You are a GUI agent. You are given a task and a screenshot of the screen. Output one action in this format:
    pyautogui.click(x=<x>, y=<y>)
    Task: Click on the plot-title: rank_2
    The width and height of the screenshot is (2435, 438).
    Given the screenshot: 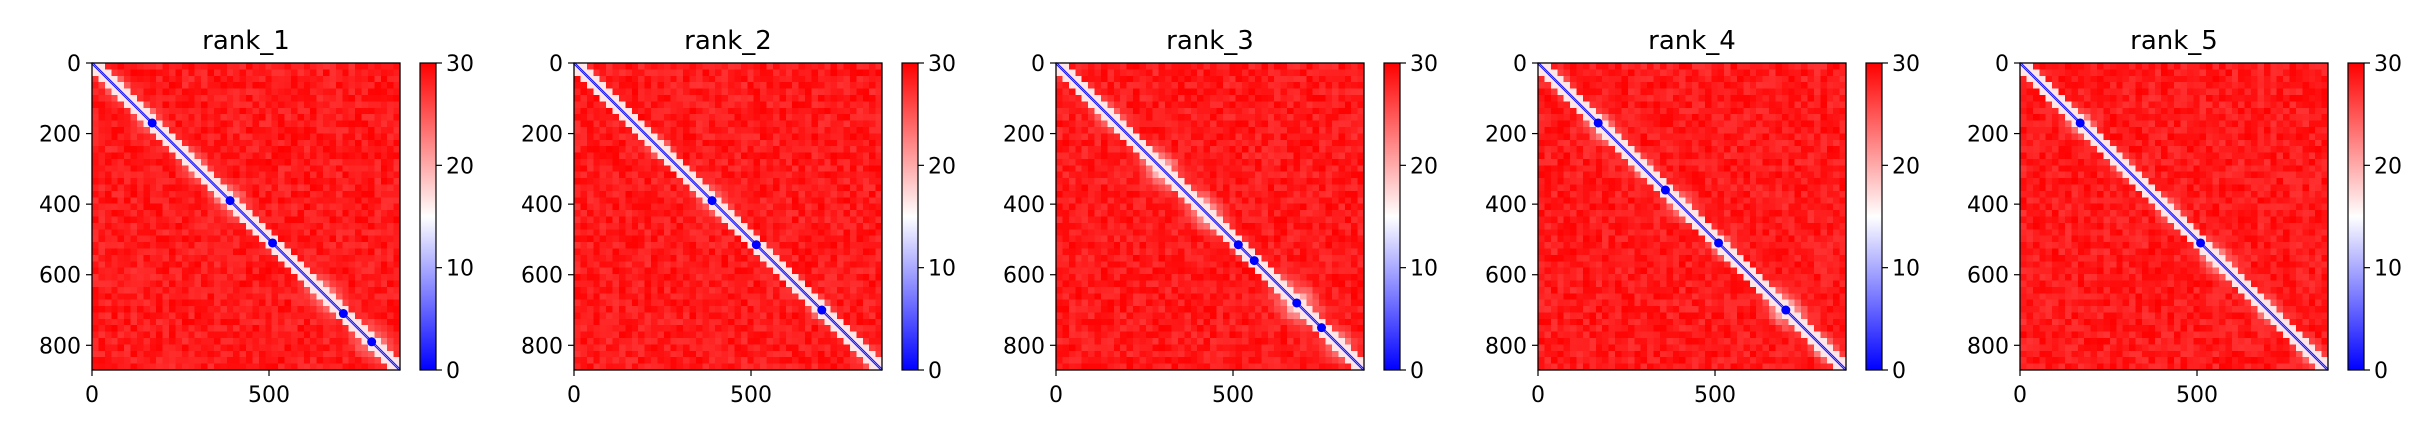 What is the action you would take?
    pyautogui.click(x=728, y=41)
    